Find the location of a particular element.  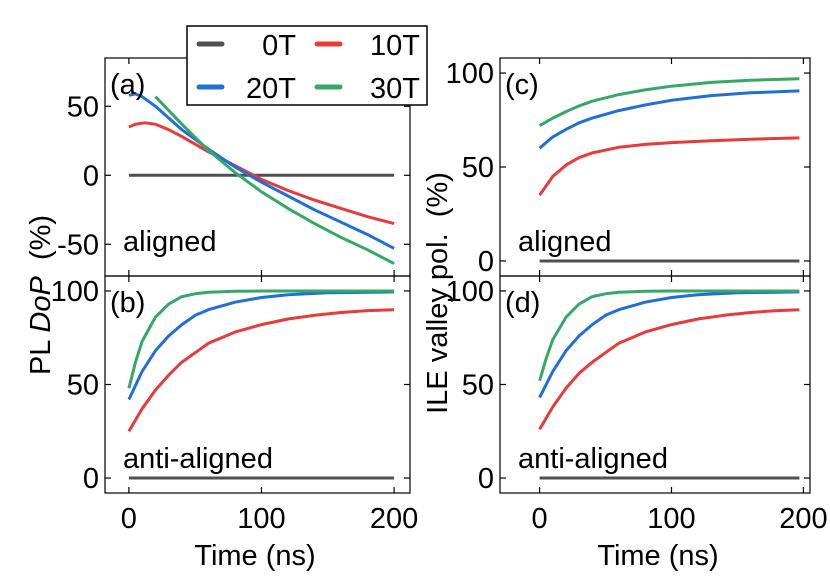

left-ylabel: PL DoP (%) is located at coordinates (41, 295).